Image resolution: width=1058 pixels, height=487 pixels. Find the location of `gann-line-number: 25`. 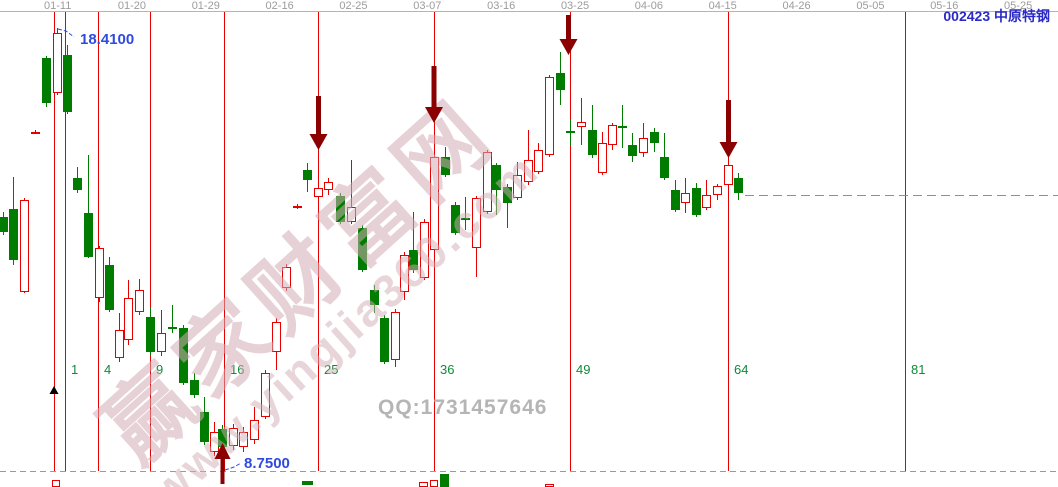

gann-line-number: 25 is located at coordinates (331, 369).